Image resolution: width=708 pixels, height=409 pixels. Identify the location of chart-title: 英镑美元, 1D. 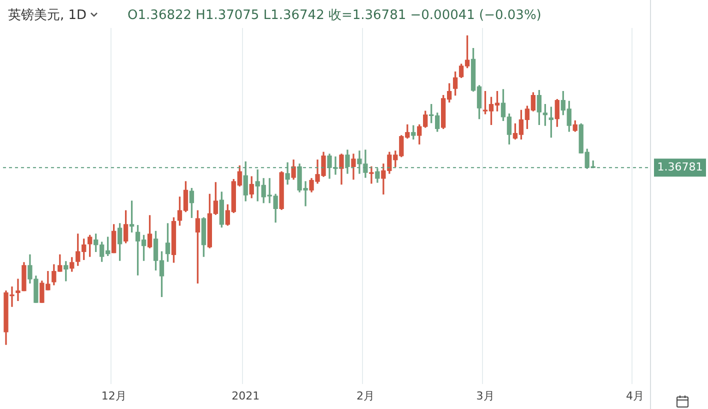
(47, 15).